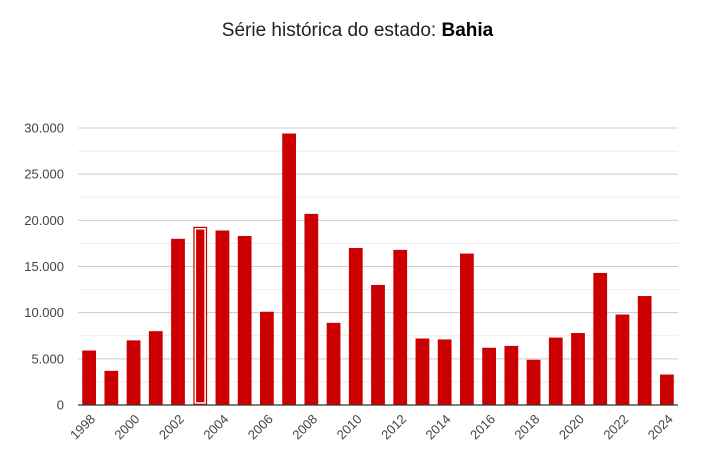  I want to click on y-tick-label: 30.000, so click(44, 128).